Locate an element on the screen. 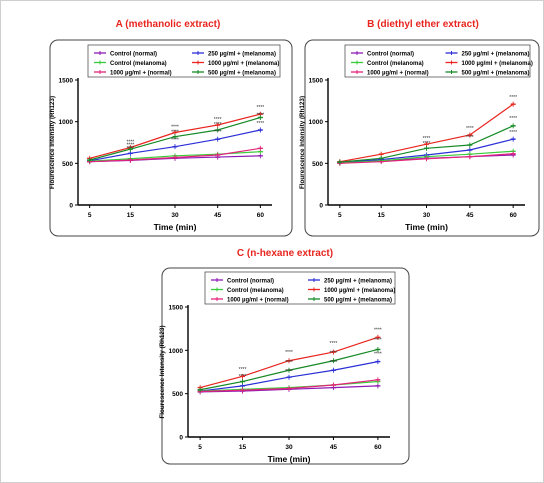 This screenshot has height=483, width=544. panel-a-title: A (methanolic extract) is located at coordinates (168, 24).